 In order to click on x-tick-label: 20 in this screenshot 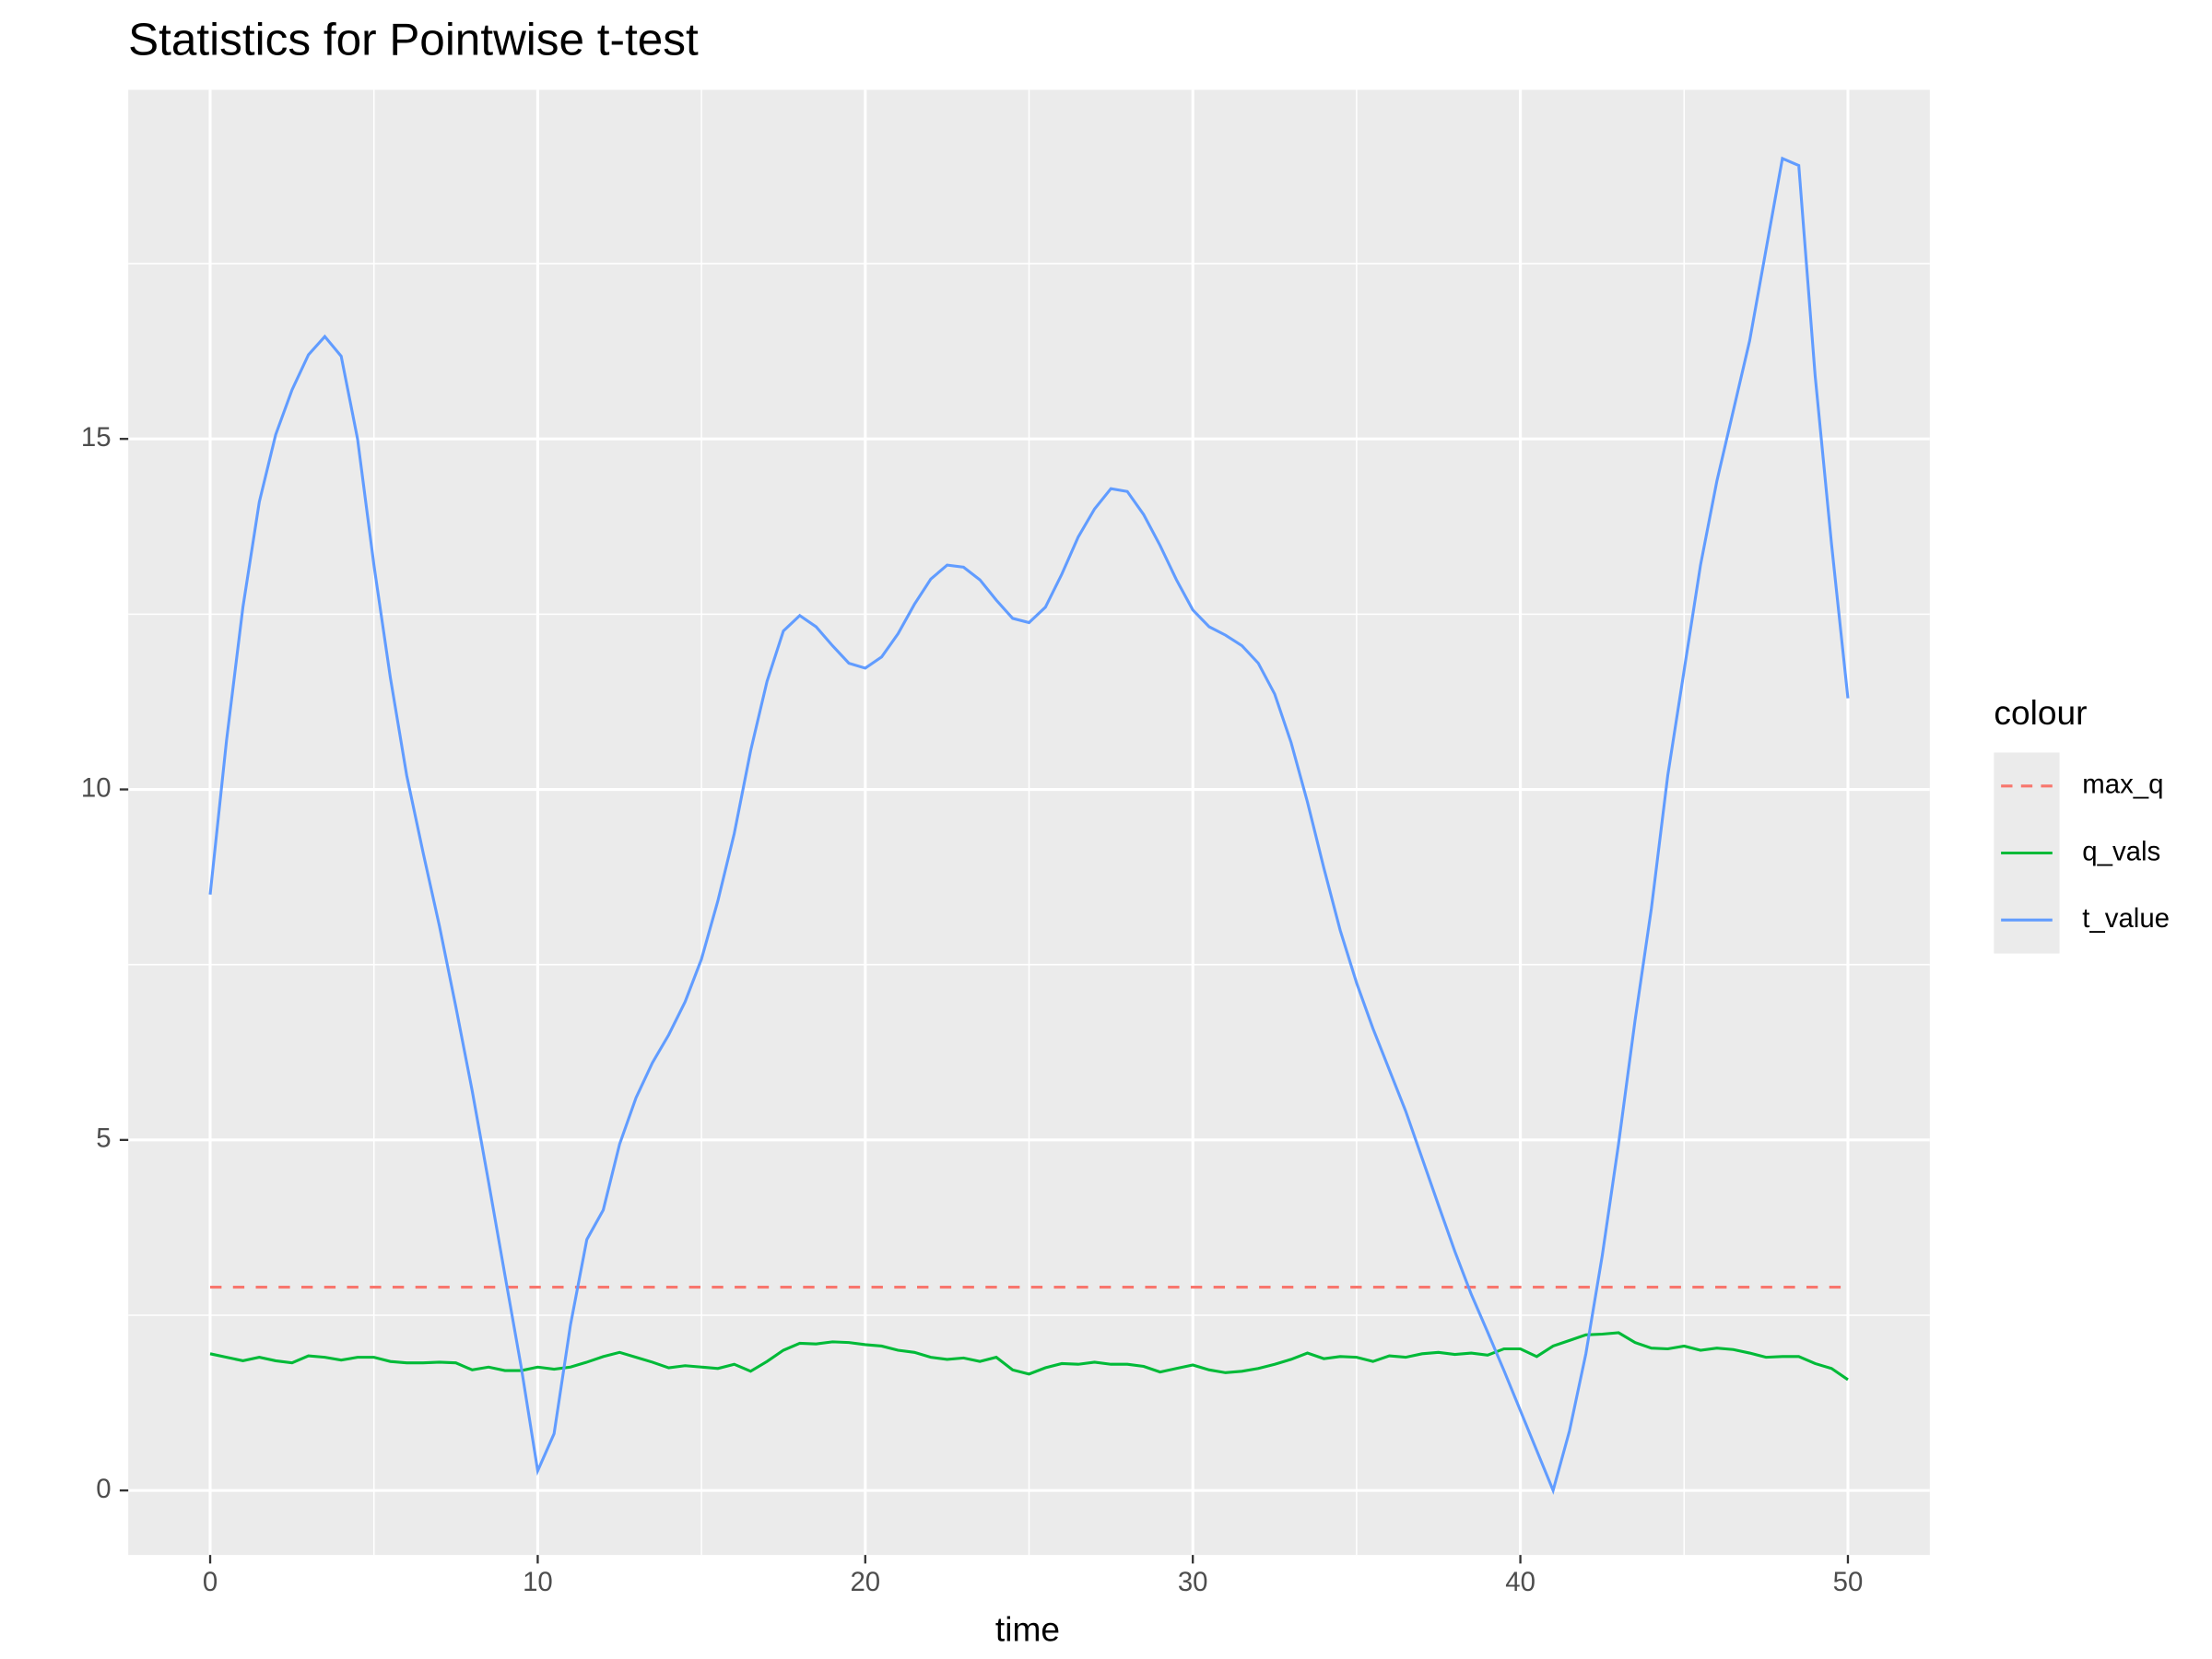, I will do `click(865, 1582)`.